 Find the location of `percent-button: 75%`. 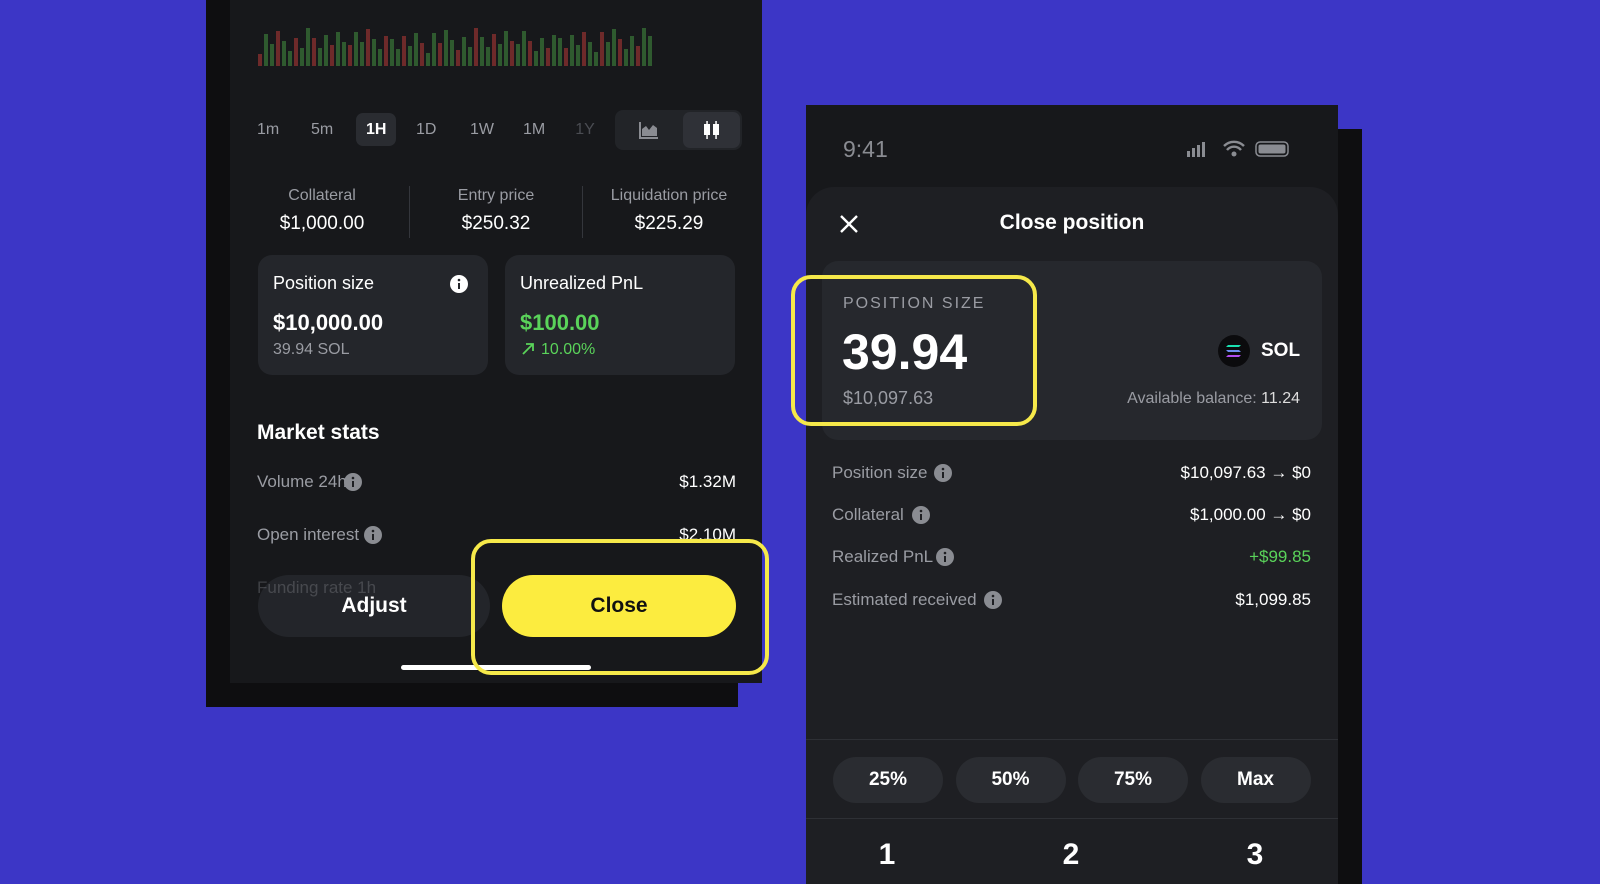

percent-button: 75% is located at coordinates (1133, 780).